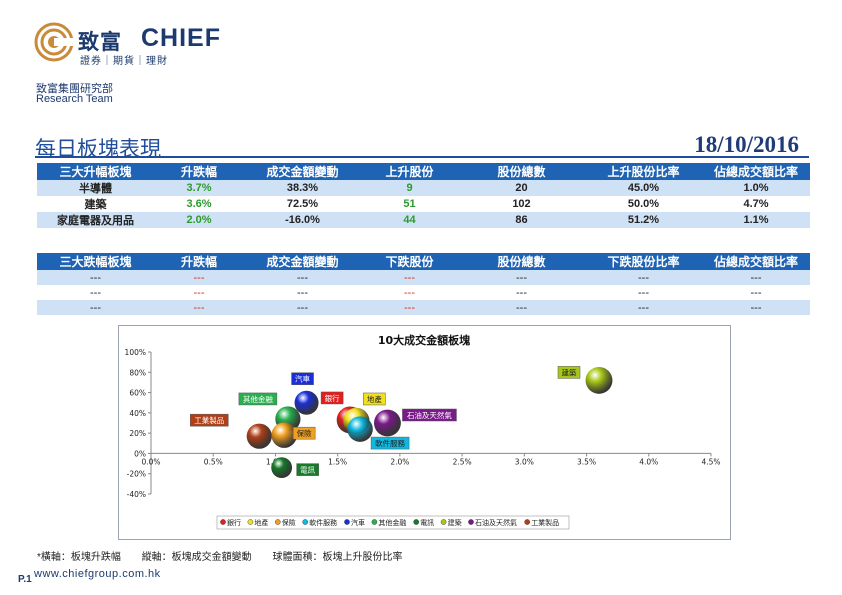 The height and width of the screenshot is (595, 842). Describe the element at coordinates (599, 380) in the screenshot. I see `bubble-建築` at that location.